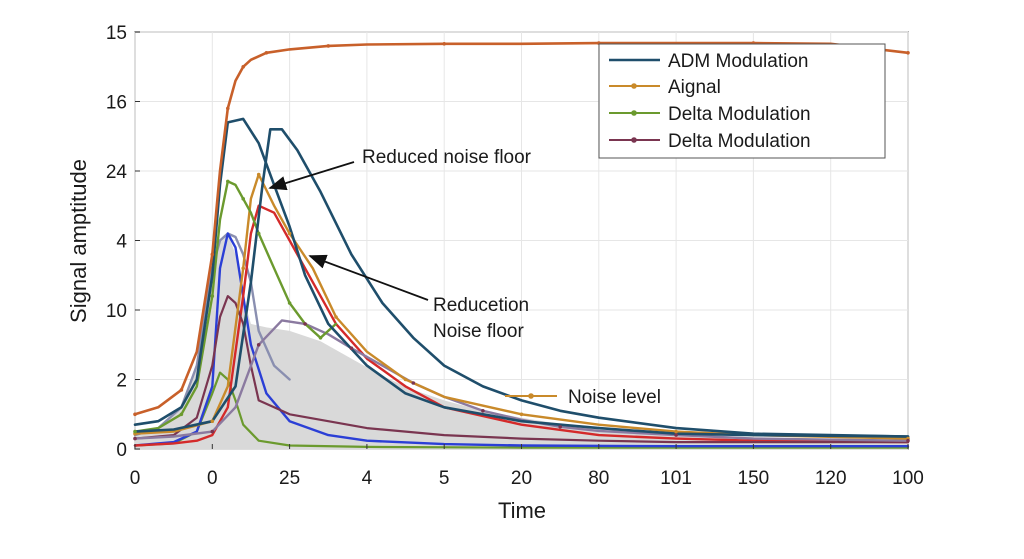  Describe the element at coordinates (739, 141) in the screenshot. I see `legend-label-delta-modulation-purple: Delta Modulation` at that location.